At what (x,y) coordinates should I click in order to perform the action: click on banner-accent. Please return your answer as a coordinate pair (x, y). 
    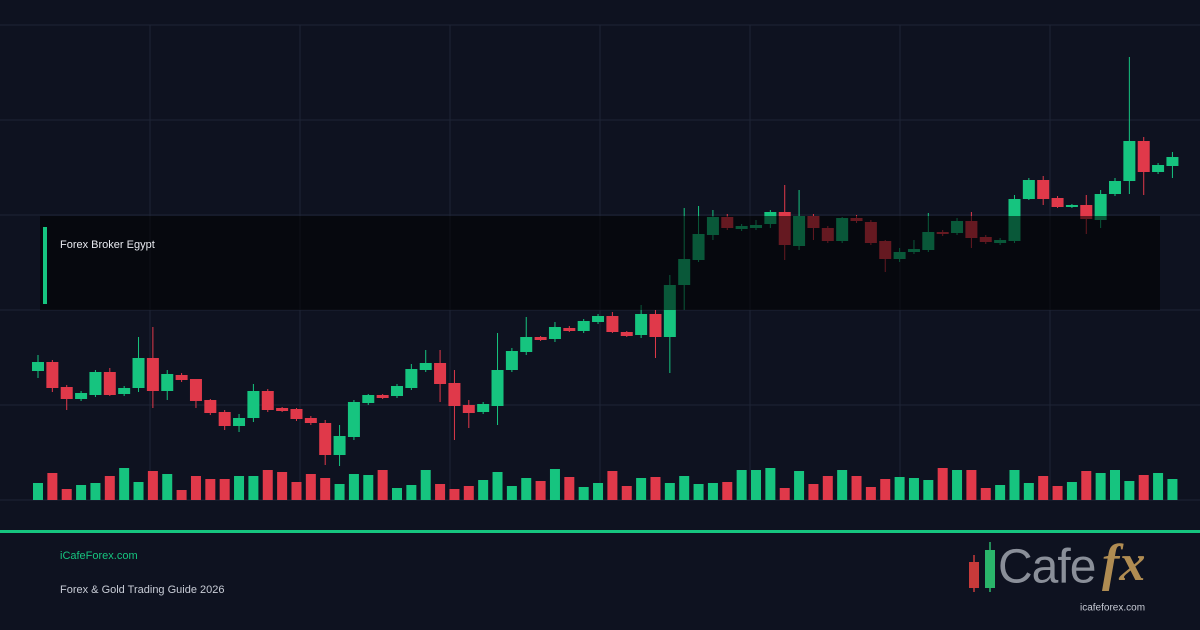
    Looking at the image, I should click on (45, 265).